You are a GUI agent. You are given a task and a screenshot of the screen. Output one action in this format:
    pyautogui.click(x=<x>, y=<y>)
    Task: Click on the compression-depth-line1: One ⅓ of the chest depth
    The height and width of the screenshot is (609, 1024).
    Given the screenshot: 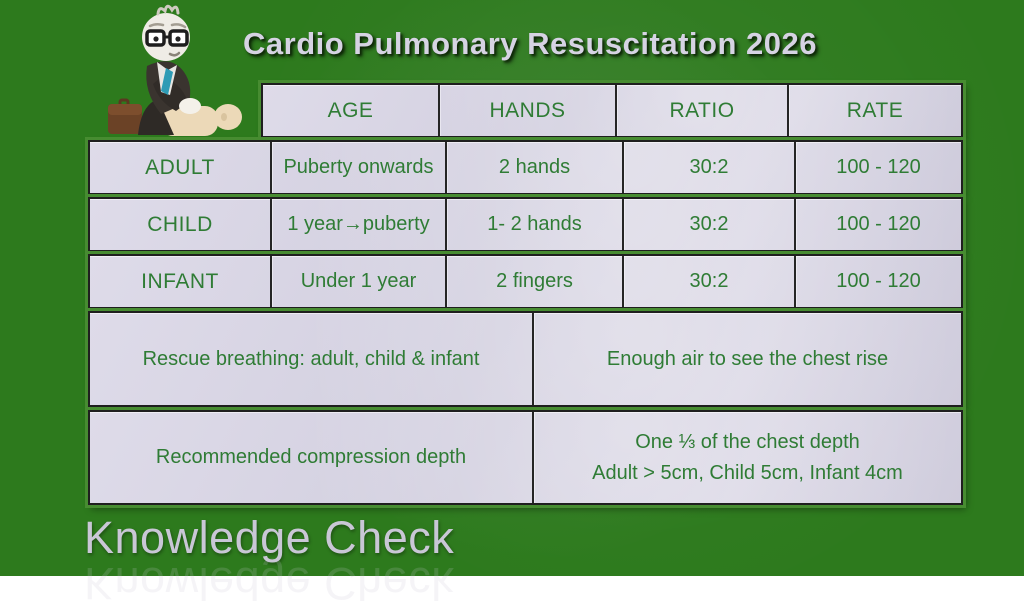 What is the action you would take?
    pyautogui.click(x=747, y=441)
    